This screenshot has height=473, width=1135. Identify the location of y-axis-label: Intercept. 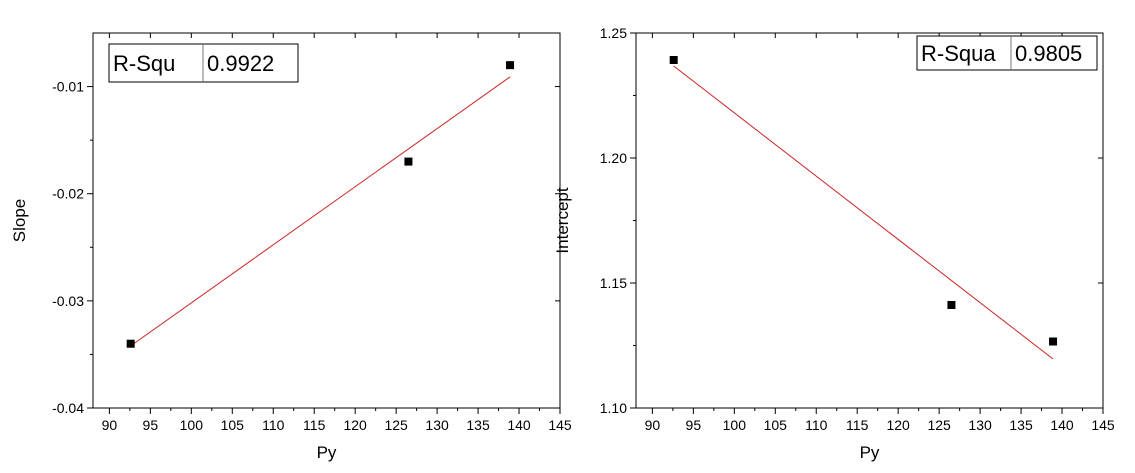
(562, 220).